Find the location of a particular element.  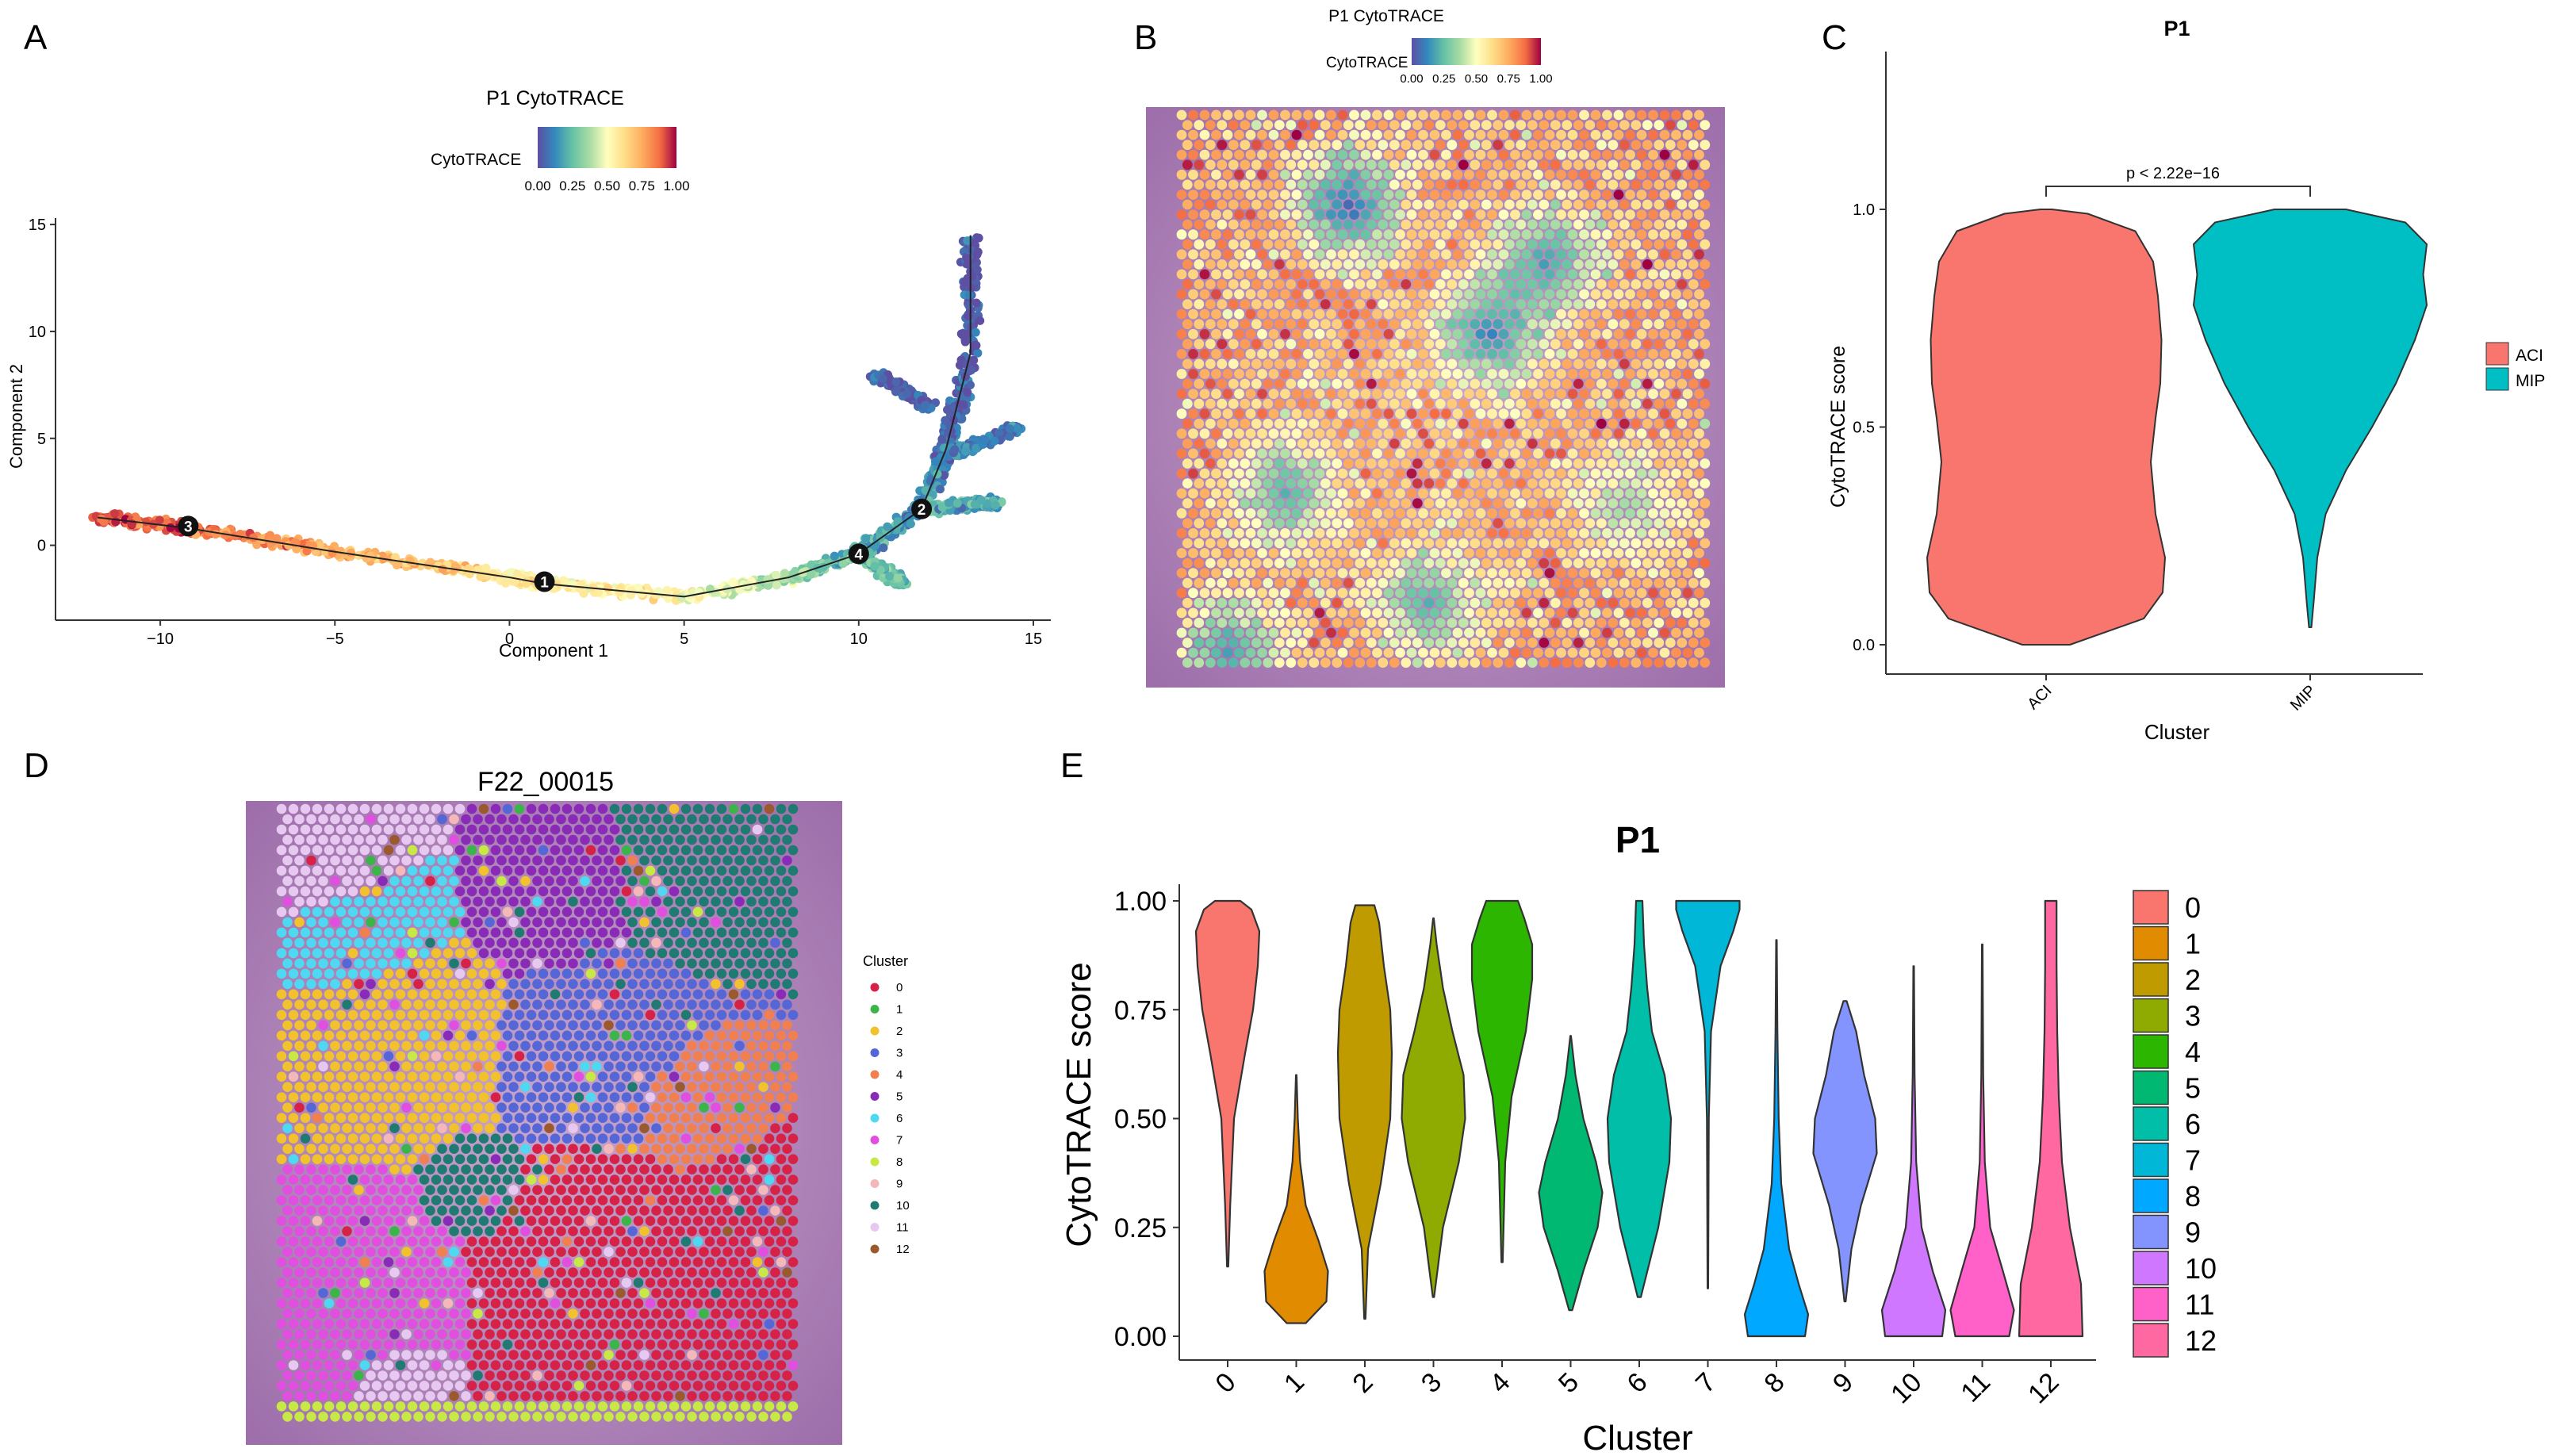

trajectory-line is located at coordinates (534, 416).